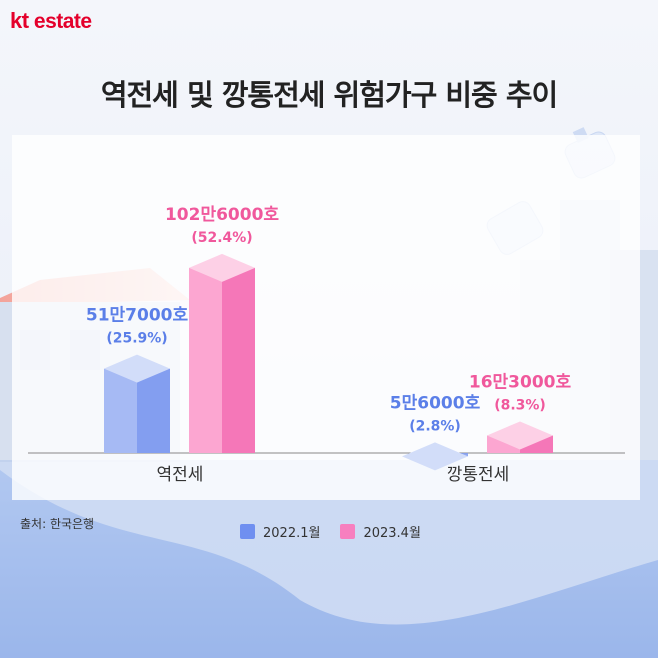 This screenshot has width=658, height=658. Describe the element at coordinates (348, 531) in the screenshot. I see `legend-swatch-2023` at that location.